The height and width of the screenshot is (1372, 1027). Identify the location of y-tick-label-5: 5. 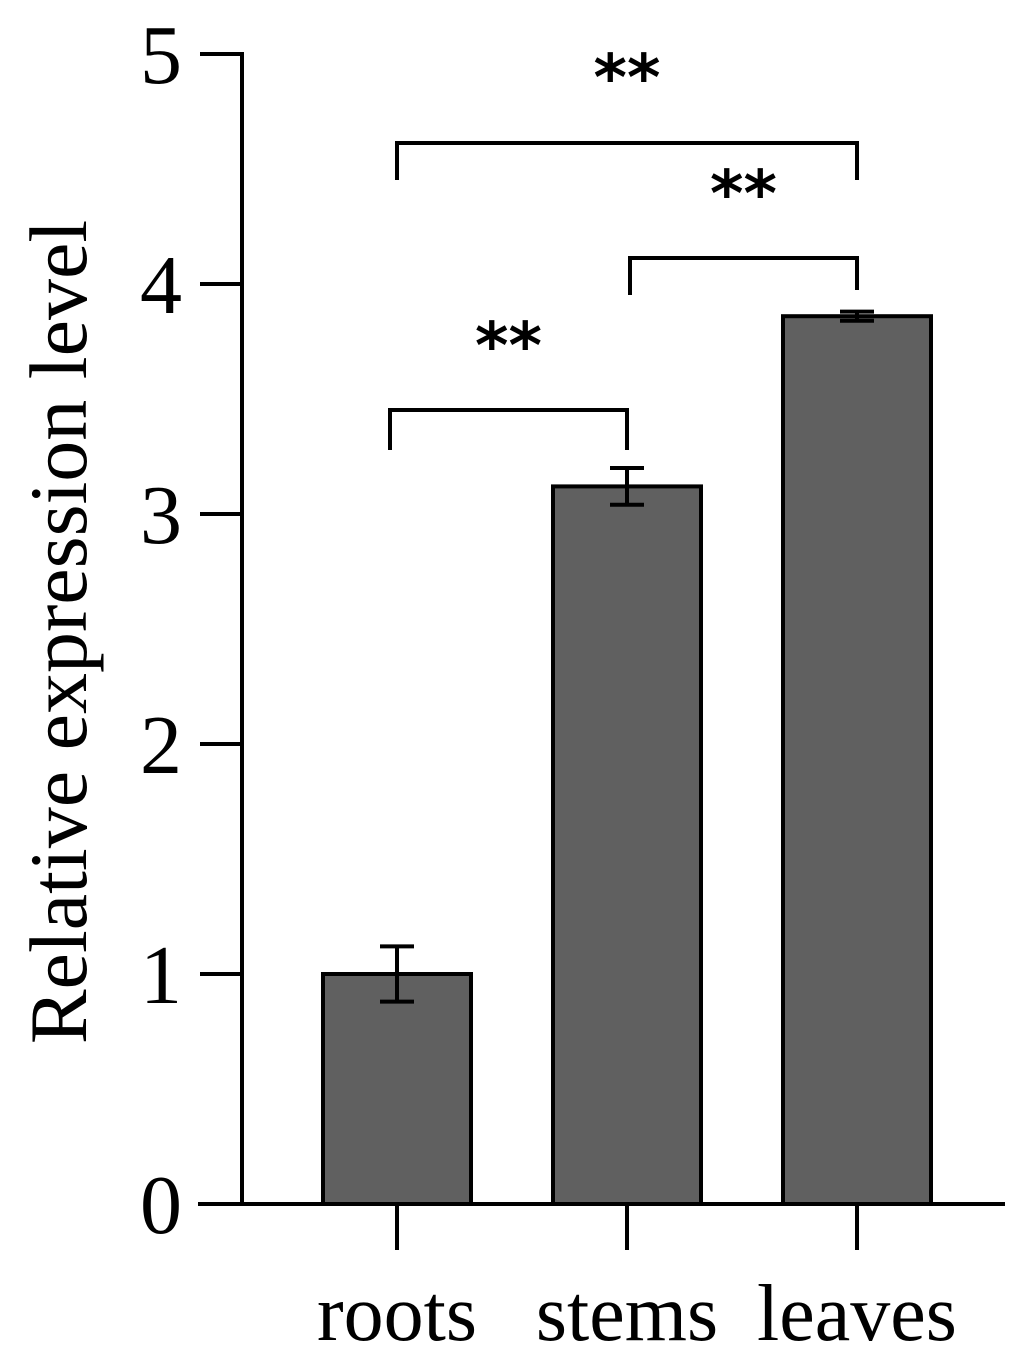
(161, 55).